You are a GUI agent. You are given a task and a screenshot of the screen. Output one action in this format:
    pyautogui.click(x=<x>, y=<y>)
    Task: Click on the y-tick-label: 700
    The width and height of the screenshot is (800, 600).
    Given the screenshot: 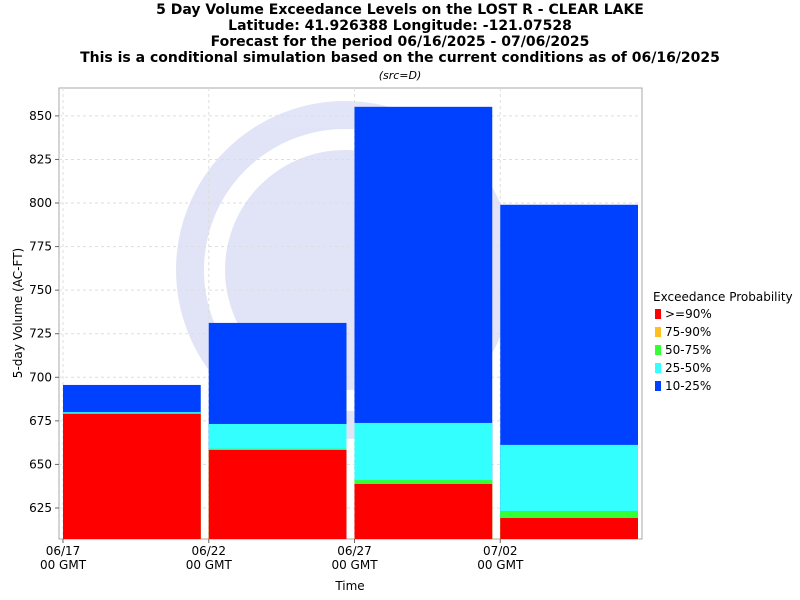 What is the action you would take?
    pyautogui.click(x=40, y=377)
    